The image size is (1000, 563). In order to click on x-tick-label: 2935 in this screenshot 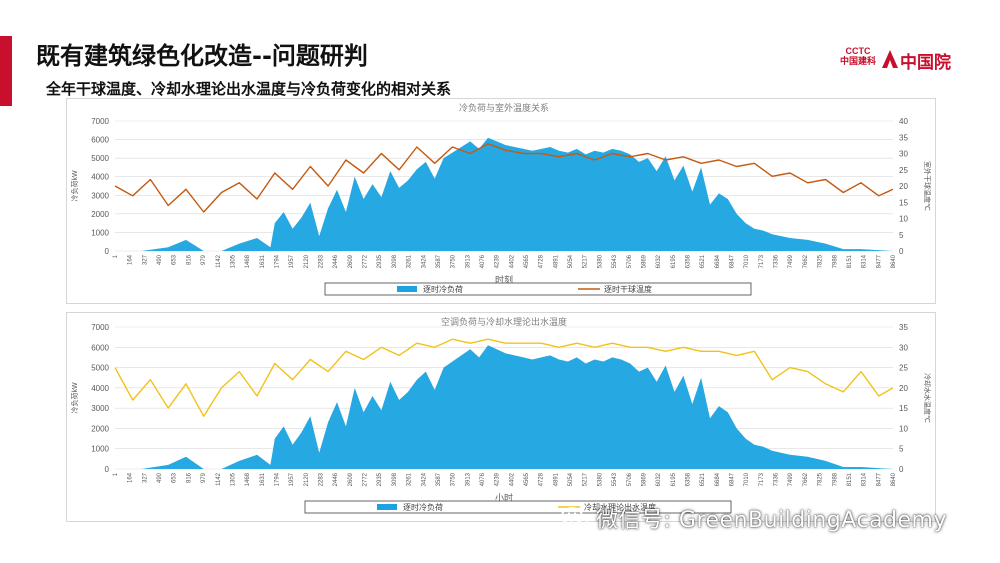, I will do `click(380, 261)`.